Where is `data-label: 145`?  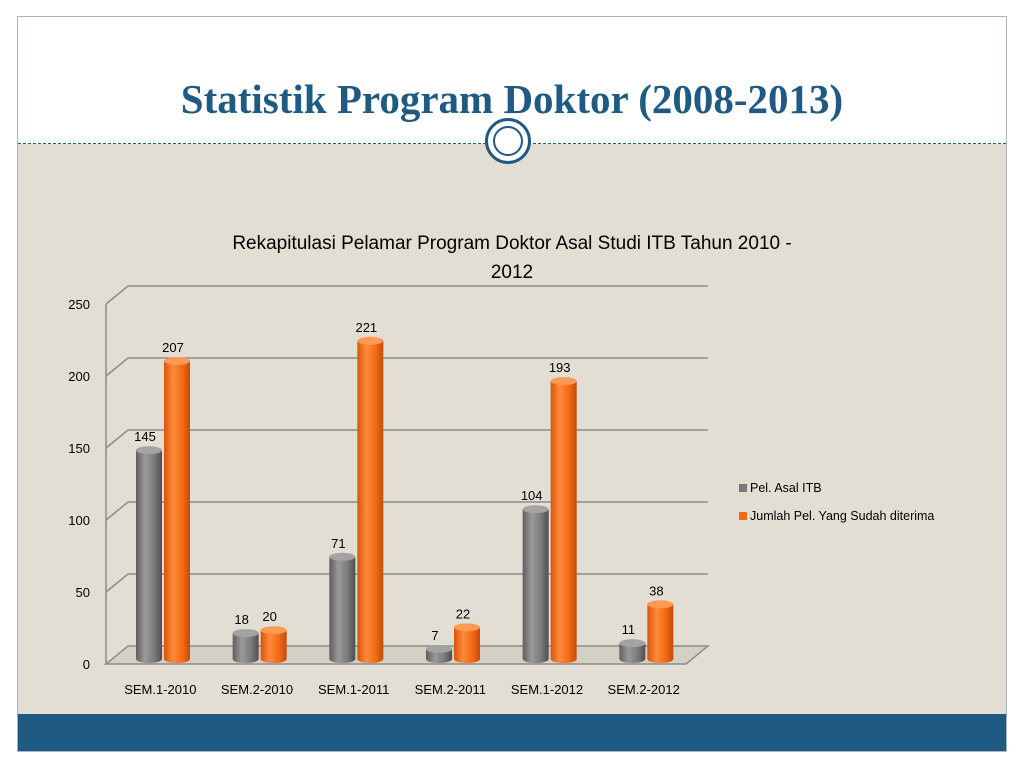
data-label: 145 is located at coordinates (145, 436).